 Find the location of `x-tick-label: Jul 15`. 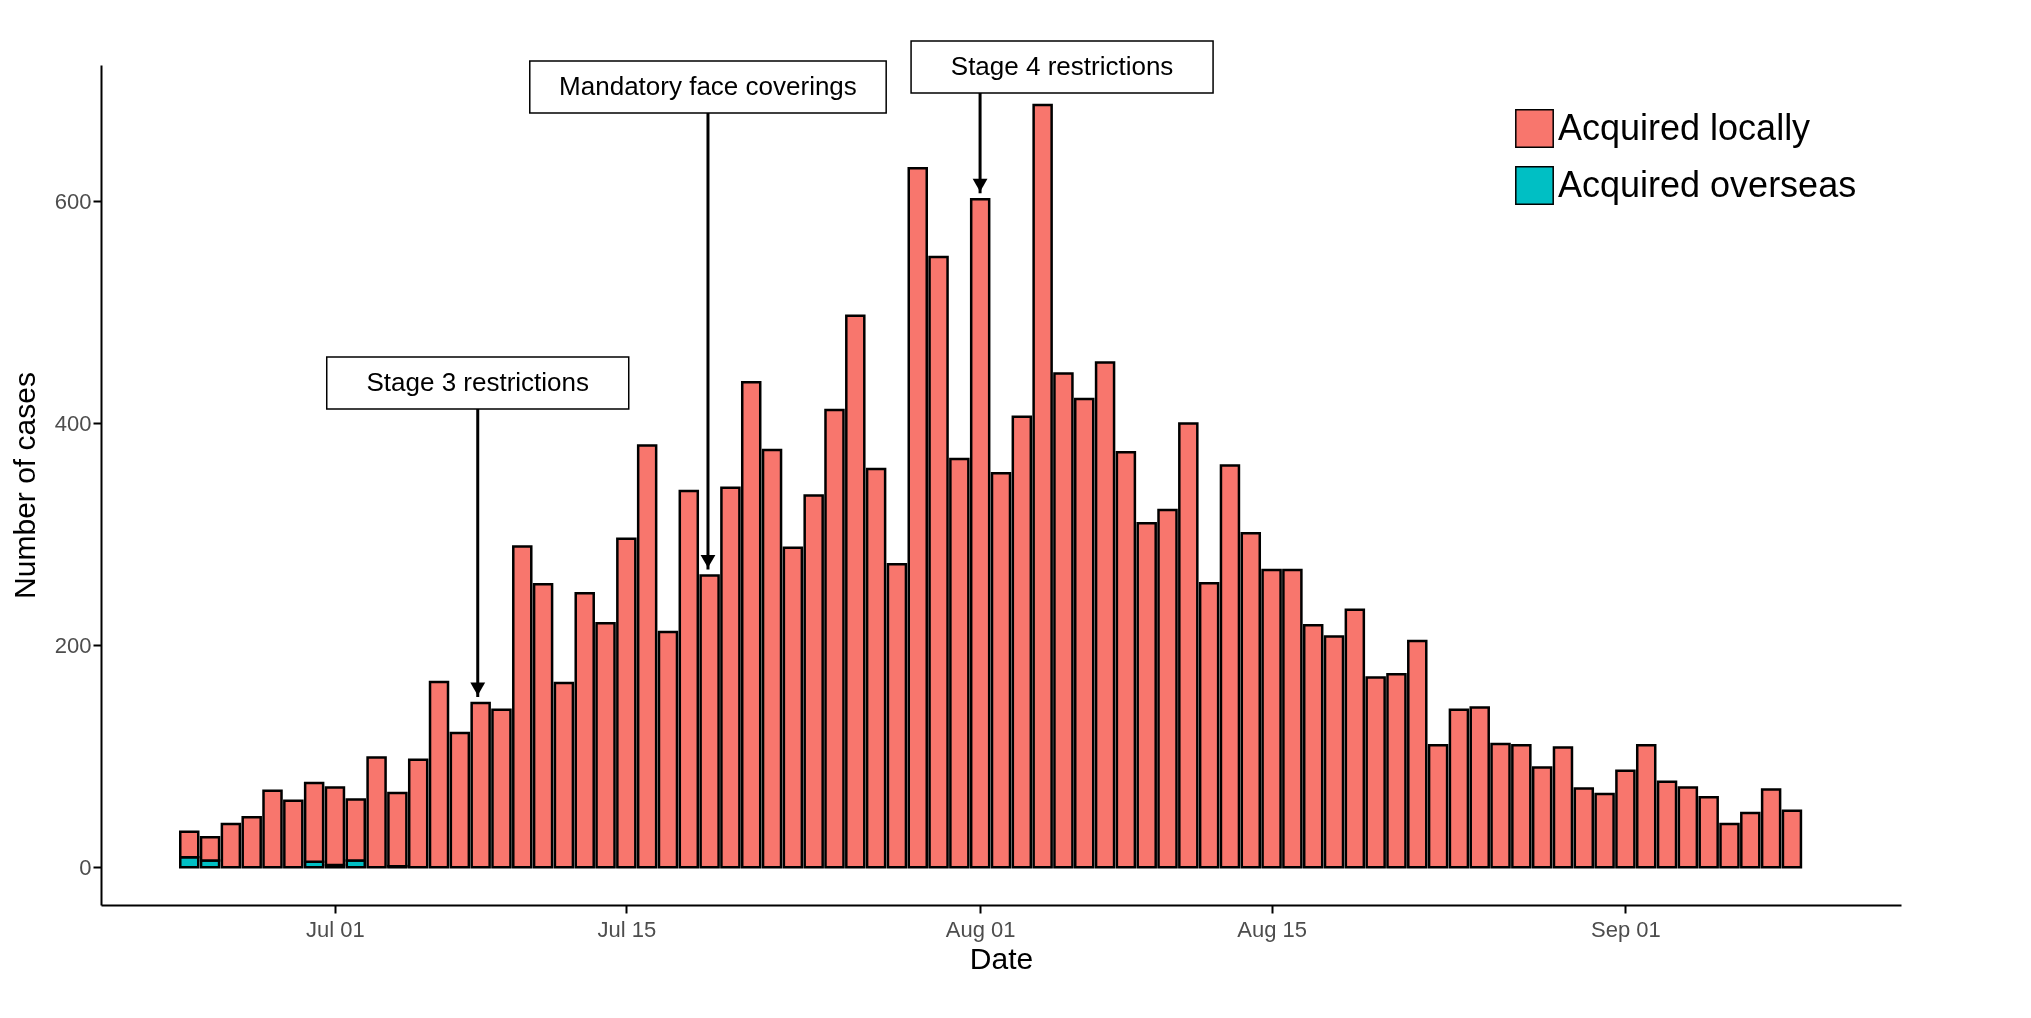

x-tick-label: Jul 15 is located at coordinates (627, 929).